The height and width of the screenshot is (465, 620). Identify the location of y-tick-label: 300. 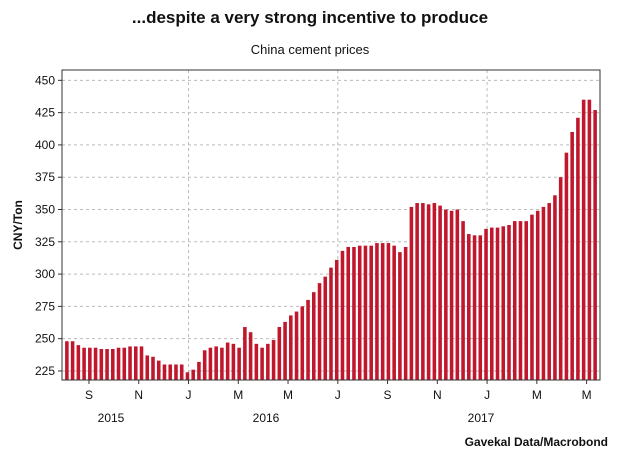
(45, 274).